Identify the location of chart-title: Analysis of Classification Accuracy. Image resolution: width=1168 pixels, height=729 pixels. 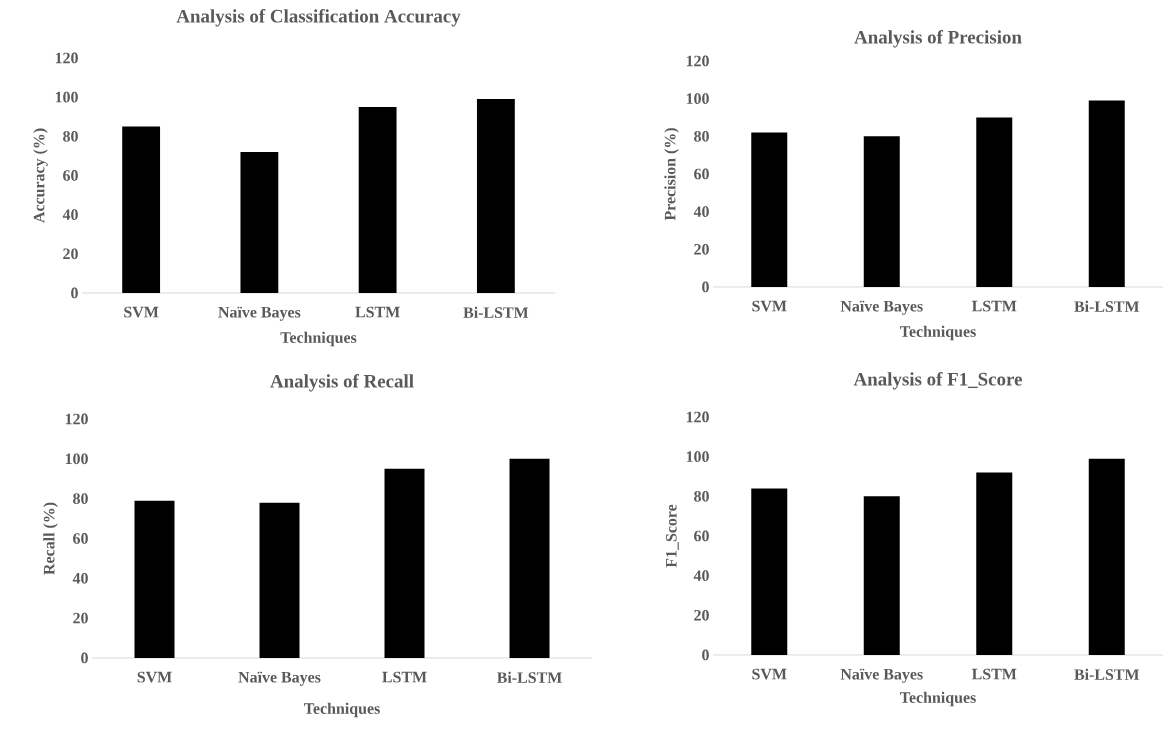
(318, 18).